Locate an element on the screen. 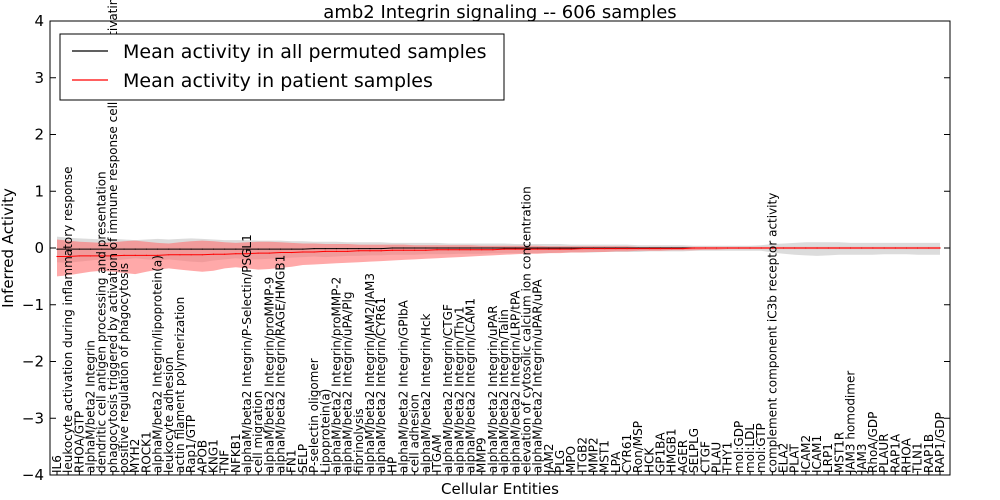 Image resolution: width=1000 pixels, height=500 pixels. x-tick-label: LRP1 is located at coordinates (828, 458).